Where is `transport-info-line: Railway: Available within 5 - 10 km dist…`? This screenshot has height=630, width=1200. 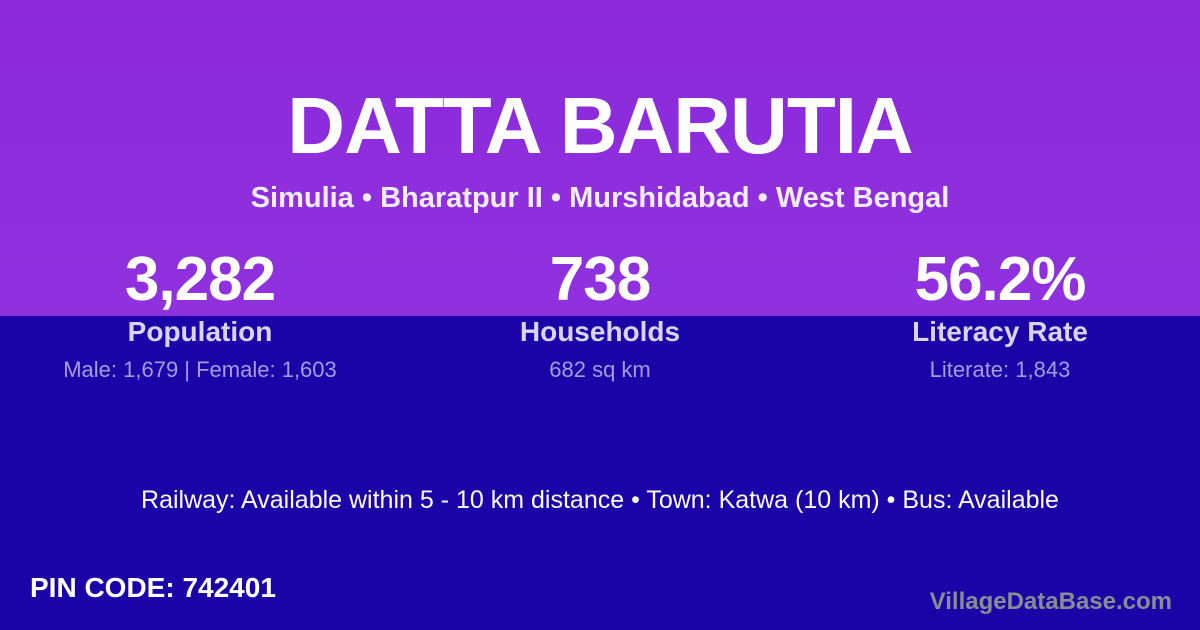
transport-info-line: Railway: Available within 5 - 10 km dist… is located at coordinates (600, 500).